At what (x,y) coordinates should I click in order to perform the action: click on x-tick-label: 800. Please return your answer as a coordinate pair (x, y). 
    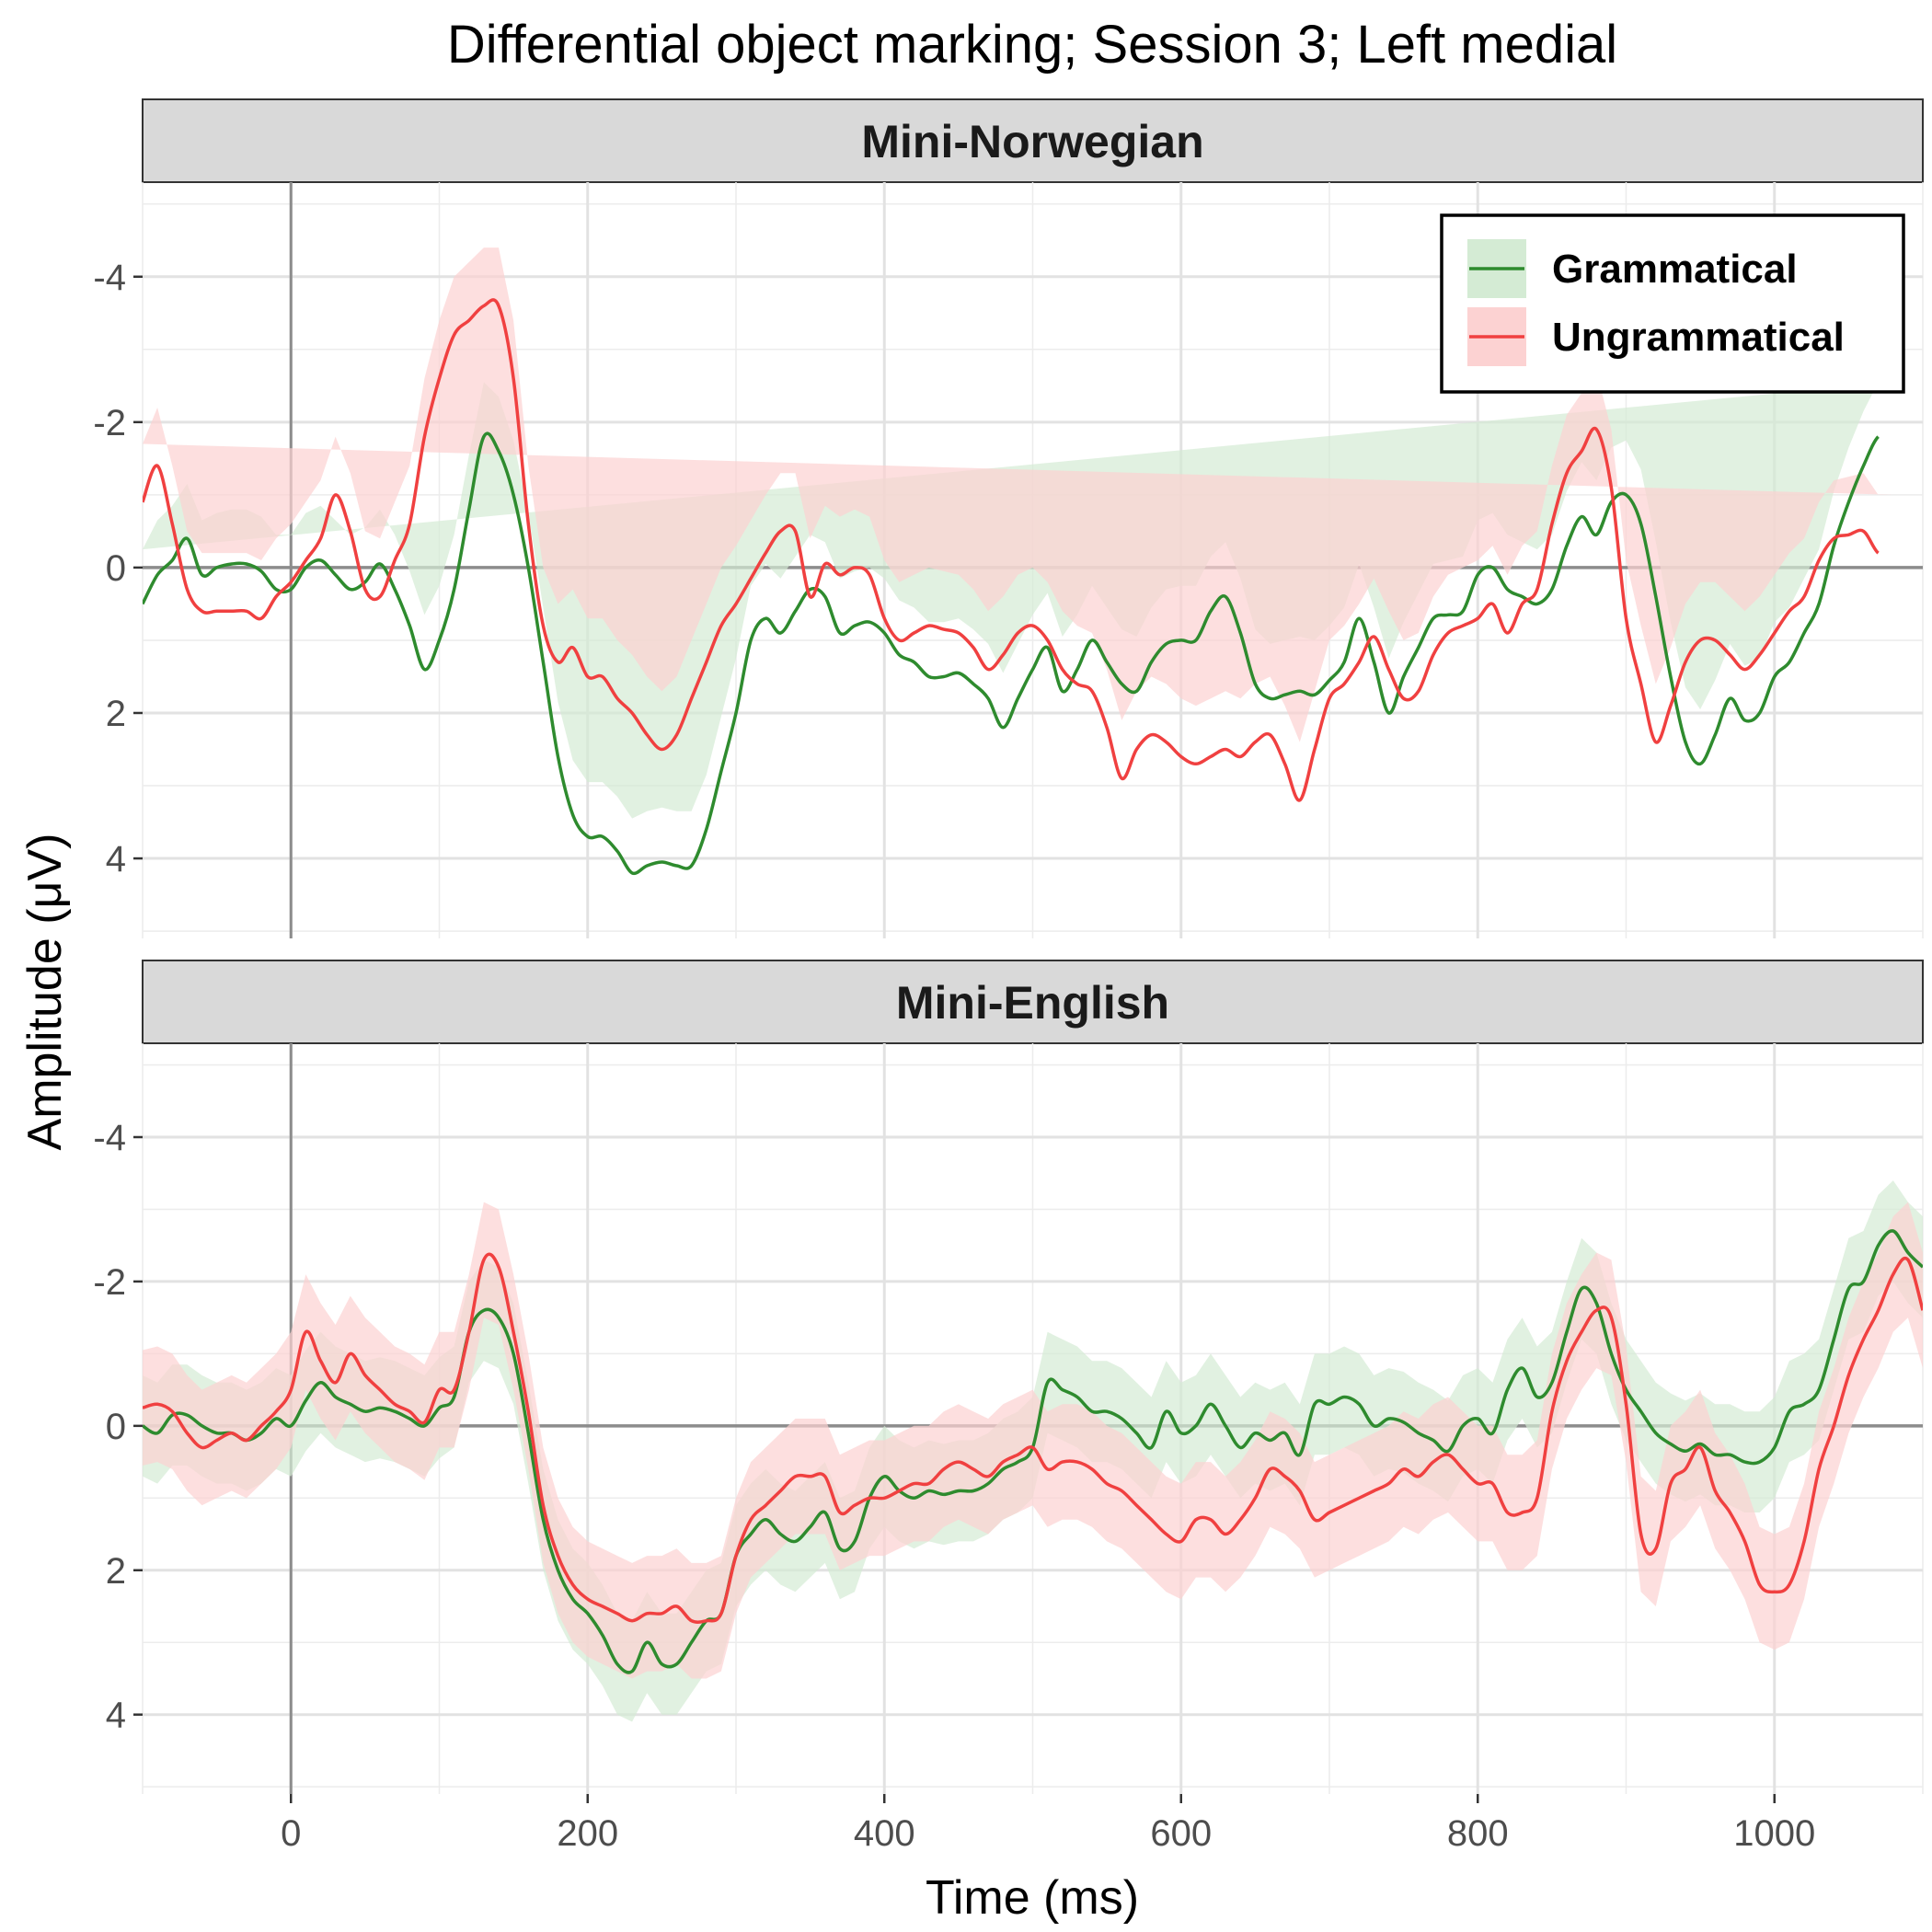
    Looking at the image, I should click on (1478, 1833).